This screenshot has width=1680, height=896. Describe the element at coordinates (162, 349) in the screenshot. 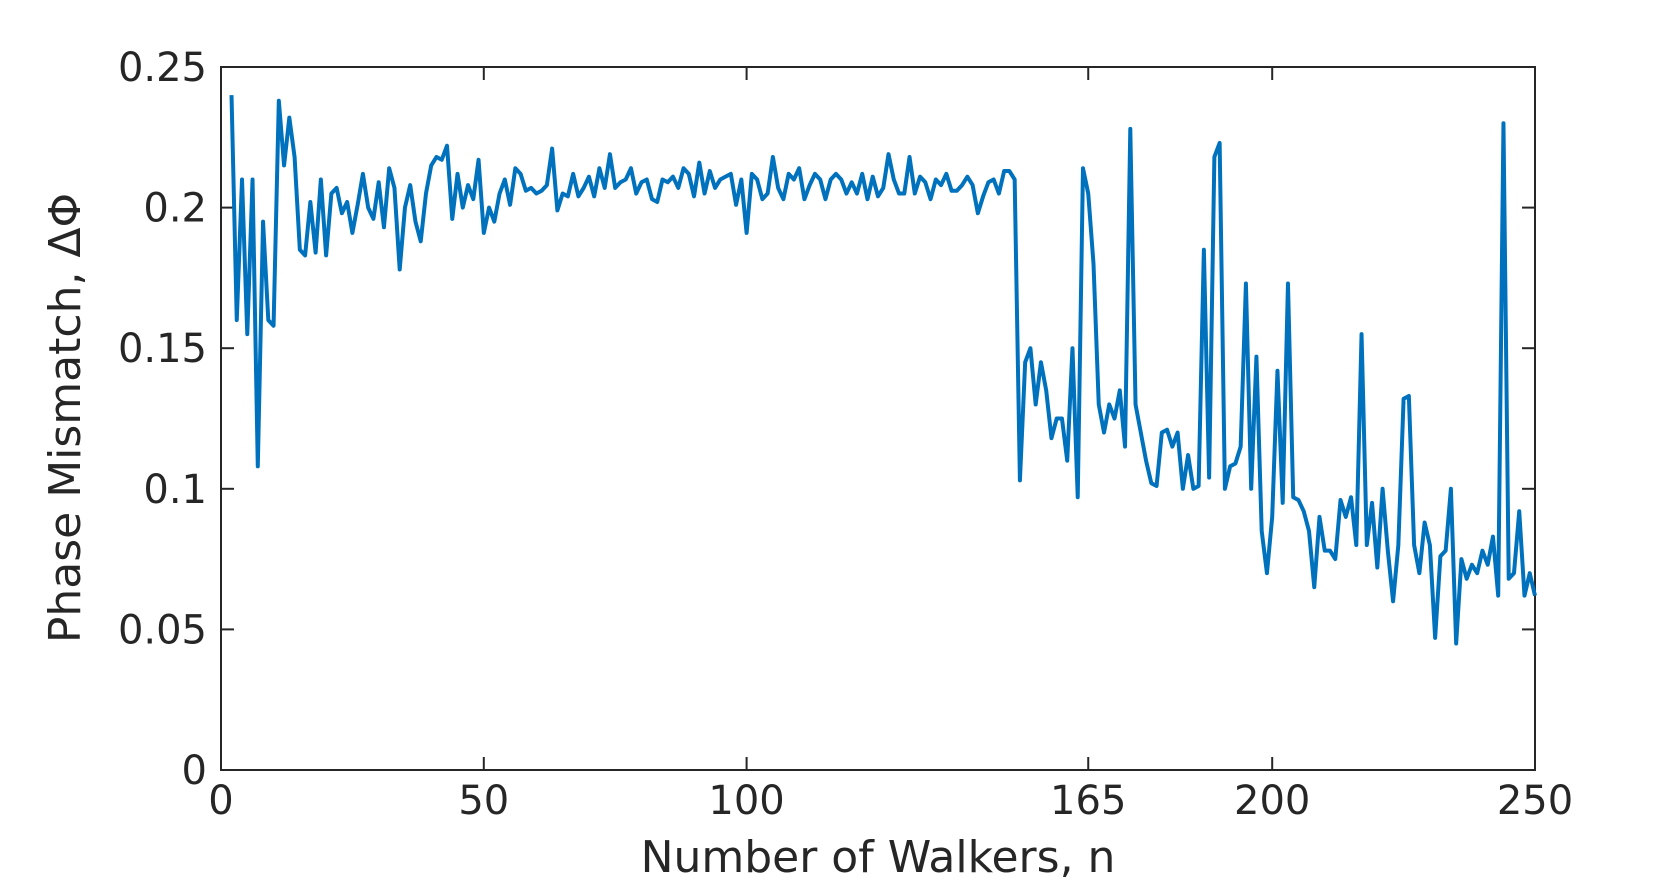

I see `y-tick-label: 0.15` at that location.